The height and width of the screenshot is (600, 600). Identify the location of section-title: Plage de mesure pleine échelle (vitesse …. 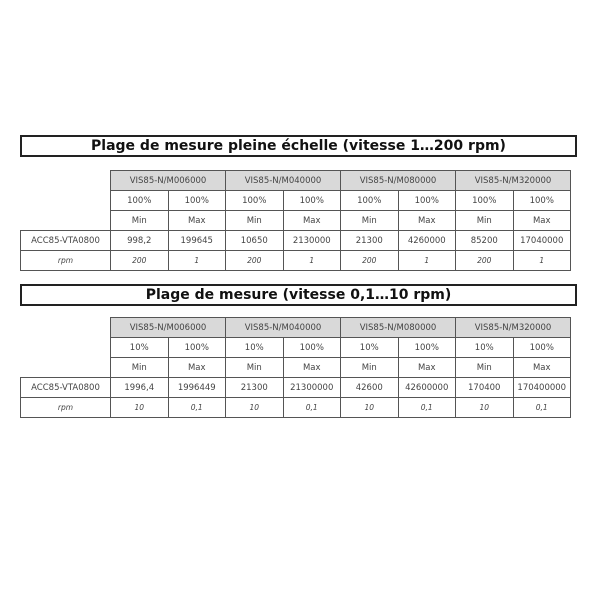
(298, 146).